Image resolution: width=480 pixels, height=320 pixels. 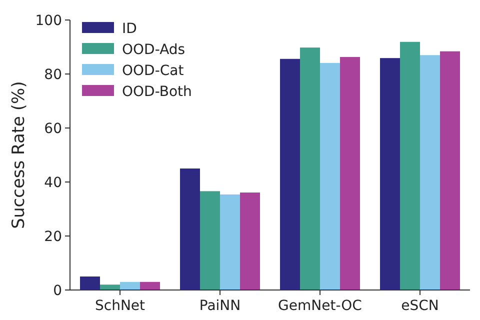 What do you see at coordinates (154, 50) in the screenshot?
I see `legend-label: OOD-Ads` at bounding box center [154, 50].